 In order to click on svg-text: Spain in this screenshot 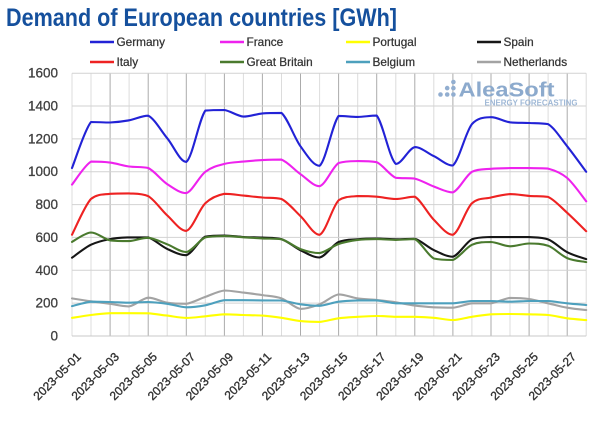, I will do `click(519, 42)`.